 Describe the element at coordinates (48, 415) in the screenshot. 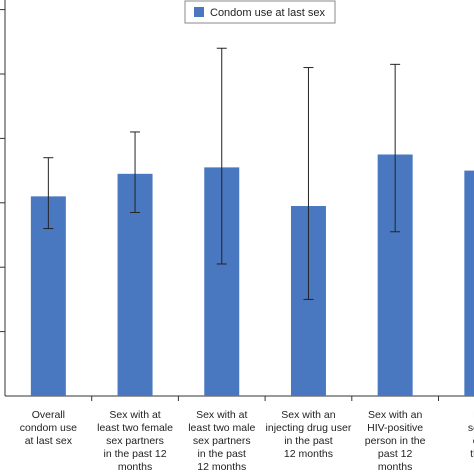

I see `x-tick-label-line: Overall` at that location.